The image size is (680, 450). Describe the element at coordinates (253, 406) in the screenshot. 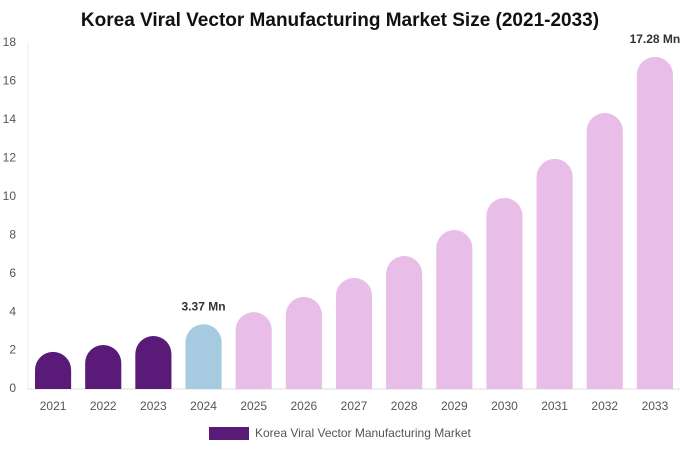

I see `x-tick-label: 2025` at that location.